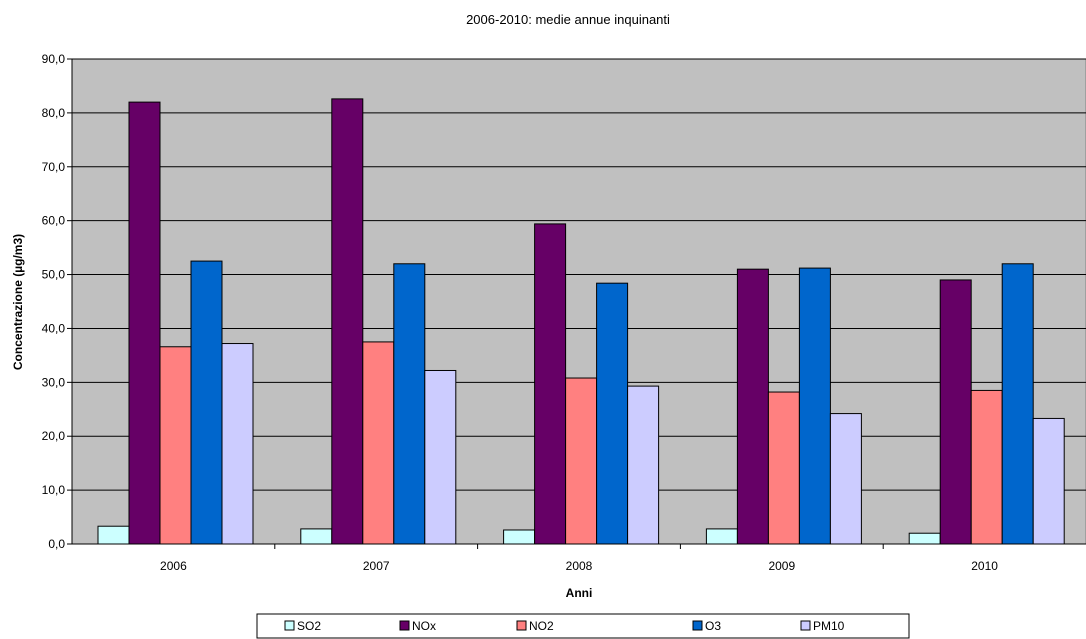  I want to click on legend-label-no2: NO2, so click(541, 626).